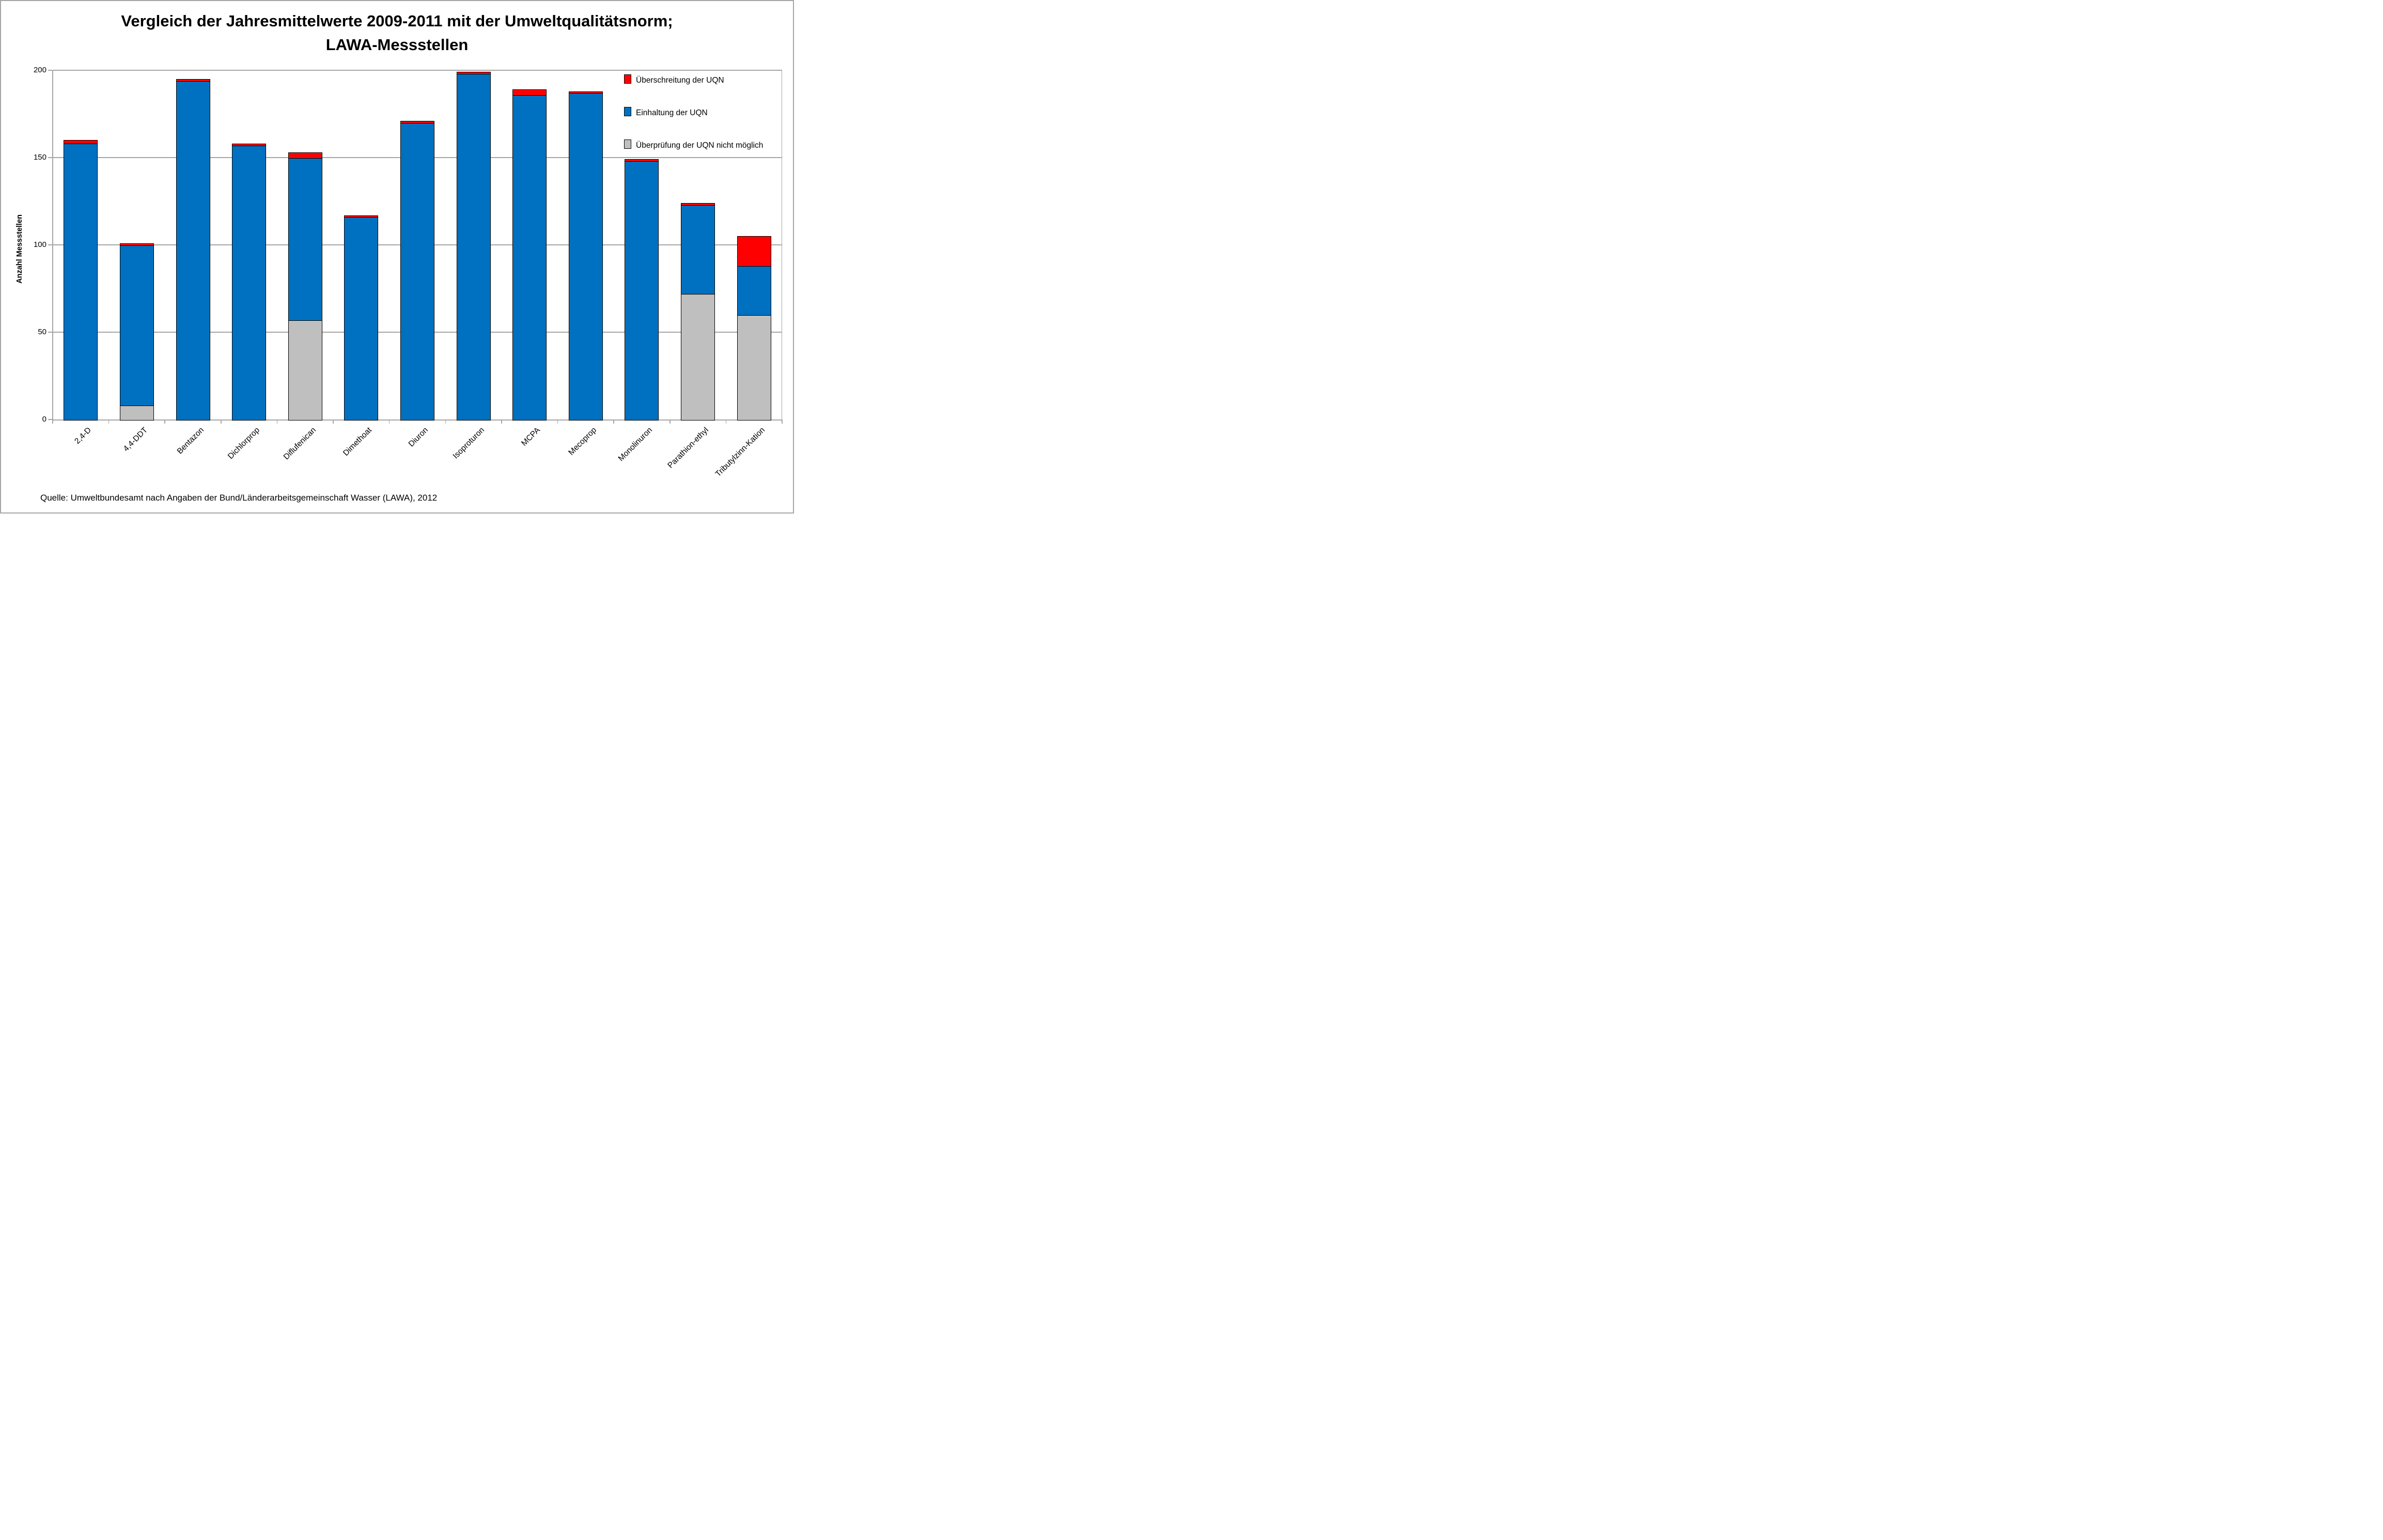 Image resolution: width=2383 pixels, height=1540 pixels. I want to click on chart-title-line2: LAWA-Messstellen, so click(397, 45).